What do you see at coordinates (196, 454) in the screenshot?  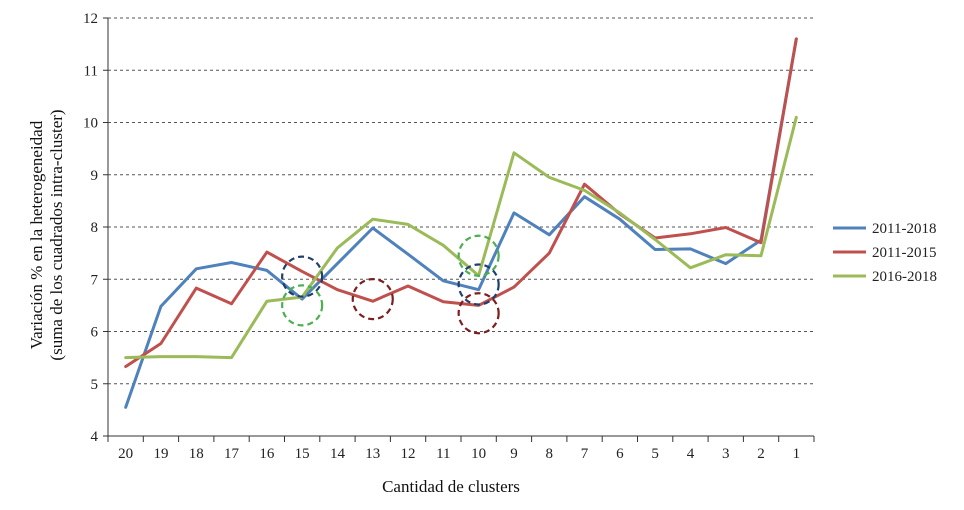 I see `x-tick-label: 18` at bounding box center [196, 454].